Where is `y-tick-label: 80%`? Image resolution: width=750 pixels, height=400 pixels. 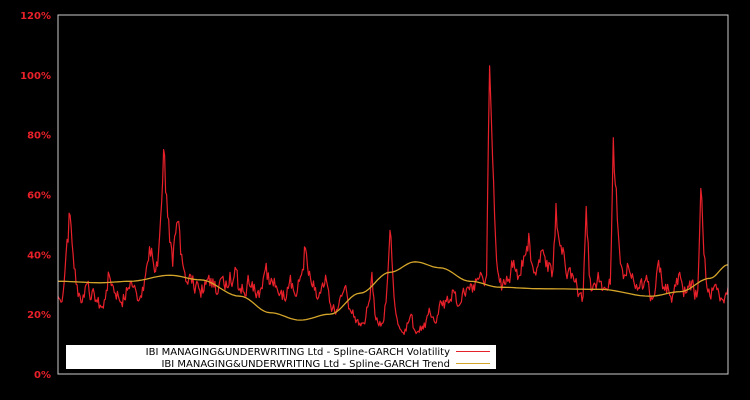
y-tick-label: 80% is located at coordinates (39, 136).